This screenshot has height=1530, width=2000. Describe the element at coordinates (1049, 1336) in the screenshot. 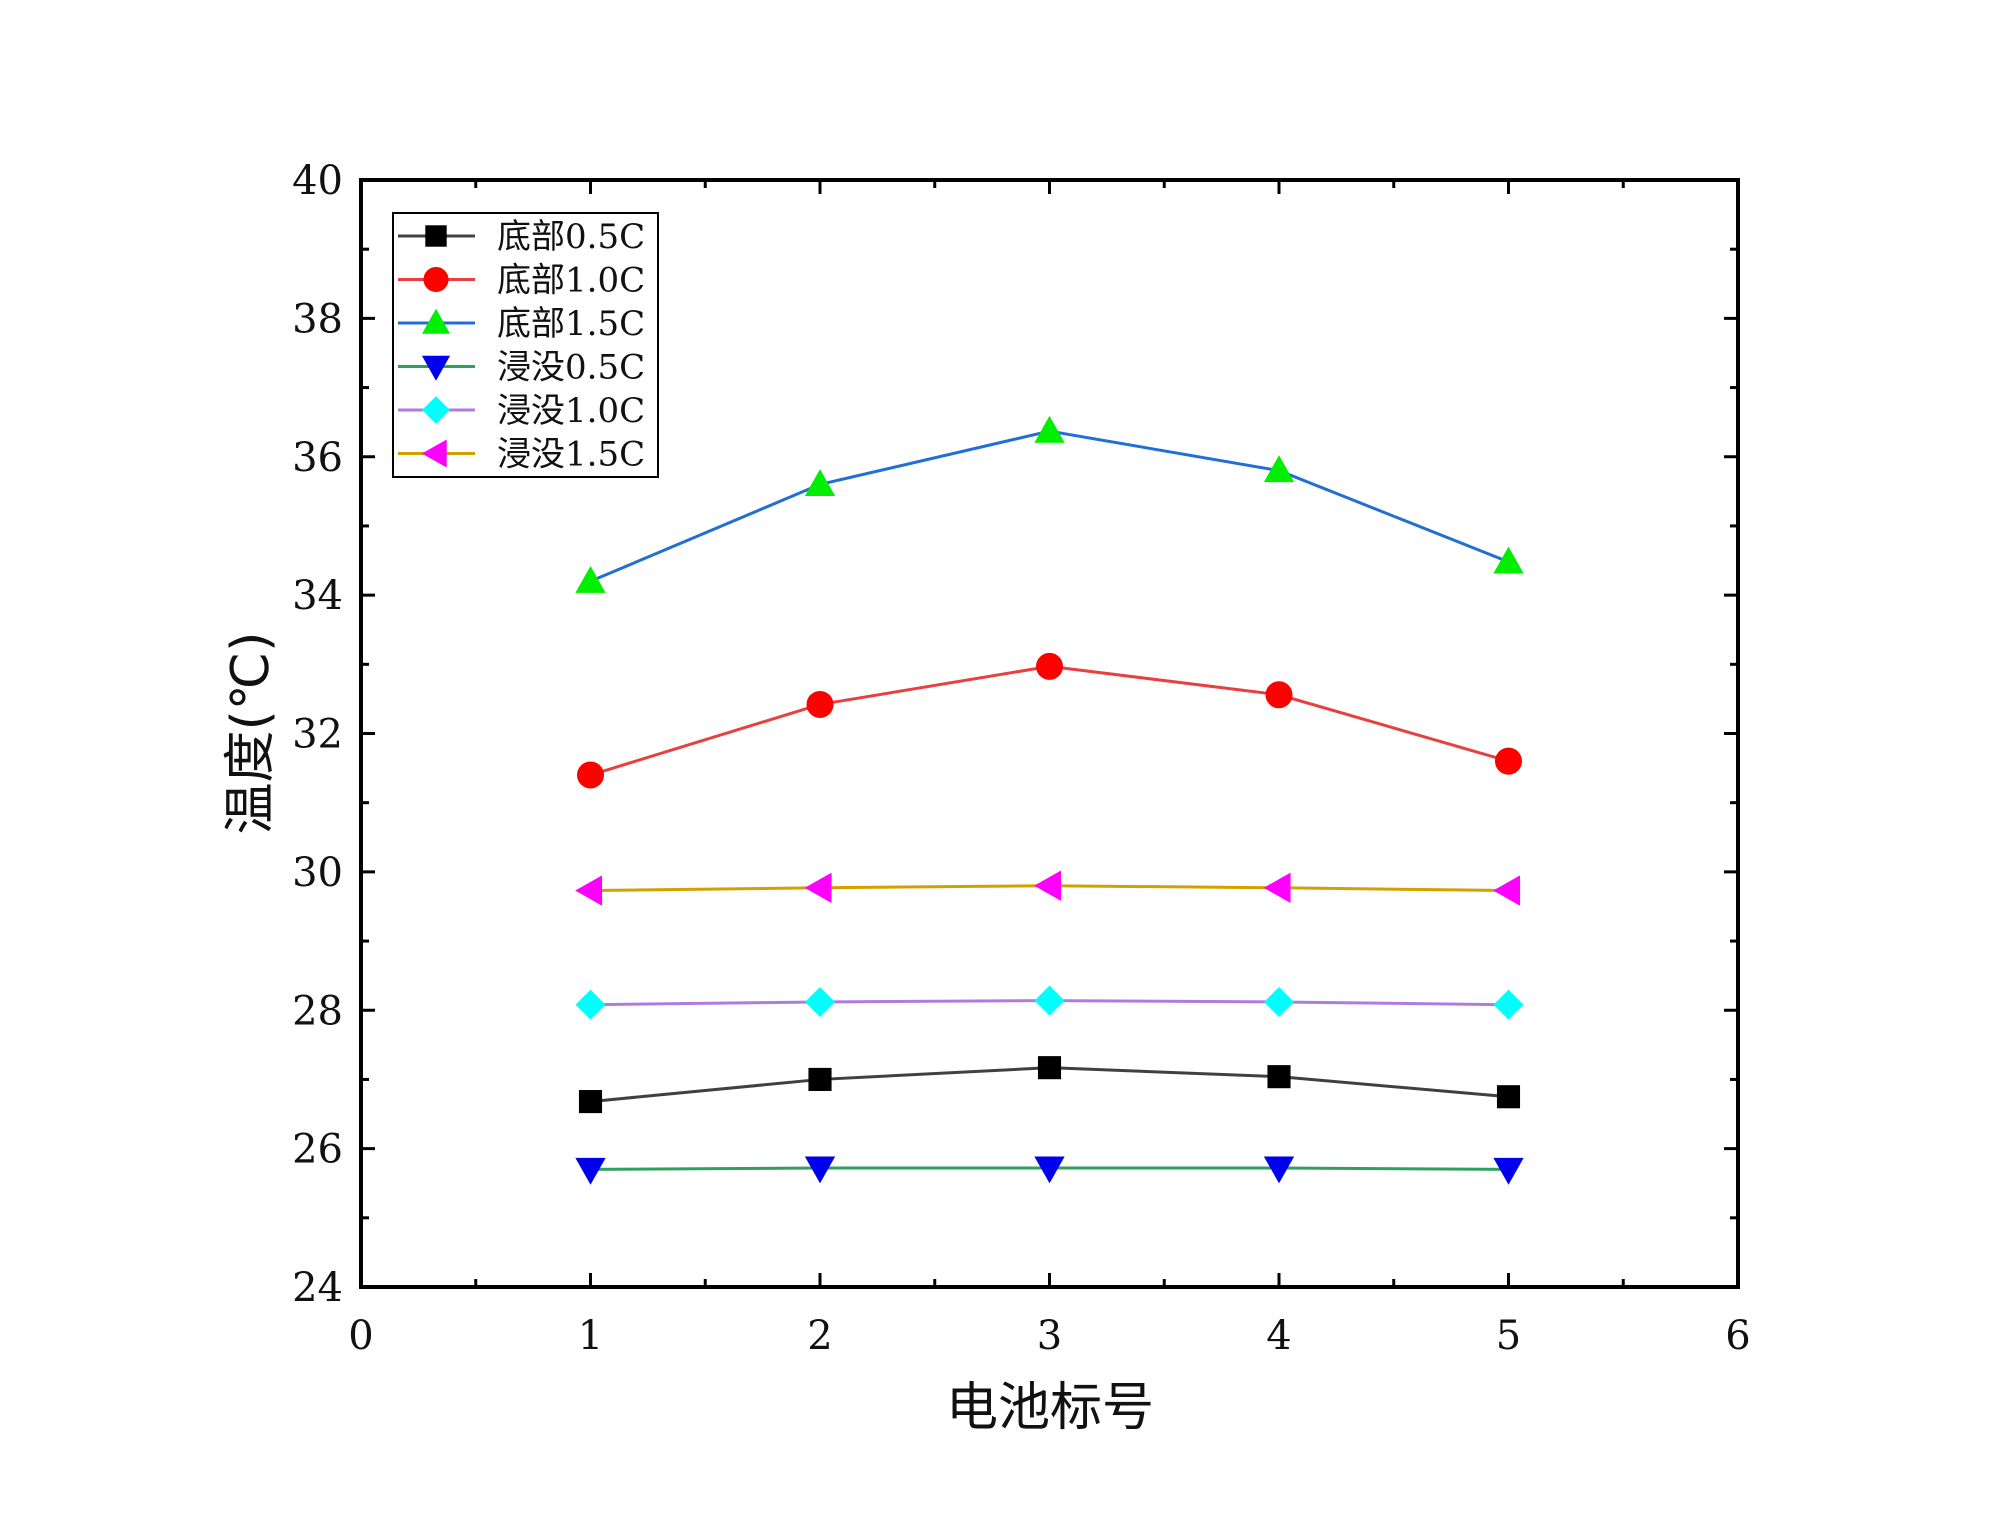

I see `x-tick-label: 3` at that location.